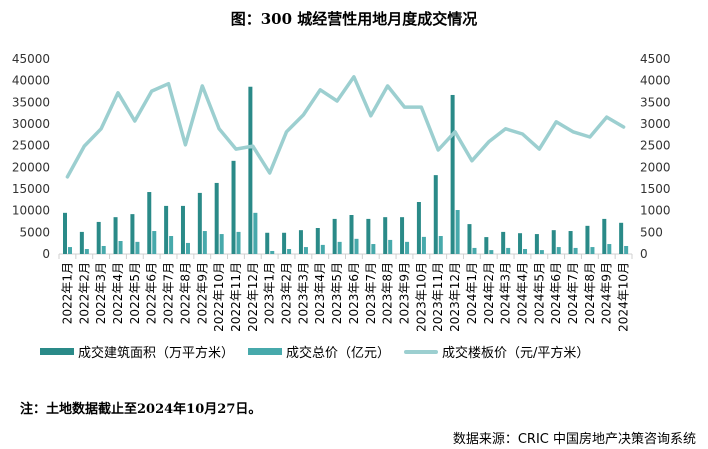  What do you see at coordinates (607, 293) in the screenshot?
I see `x-tick-label: 2024年9月` at bounding box center [607, 293].